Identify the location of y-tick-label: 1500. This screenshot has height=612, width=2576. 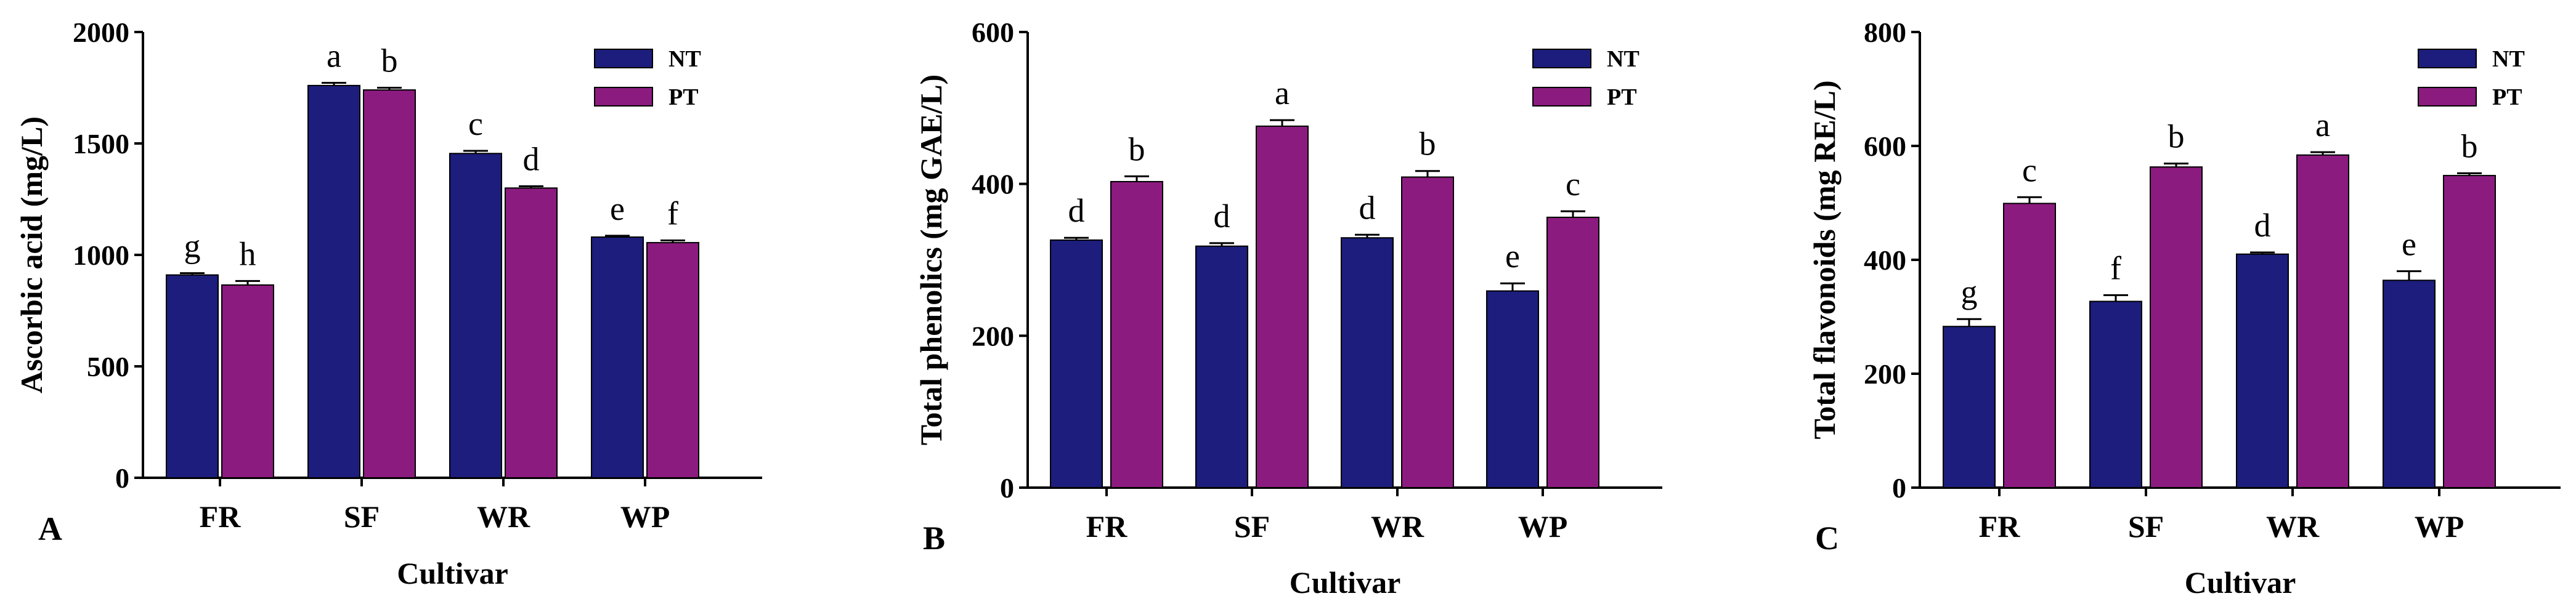
(101, 143).